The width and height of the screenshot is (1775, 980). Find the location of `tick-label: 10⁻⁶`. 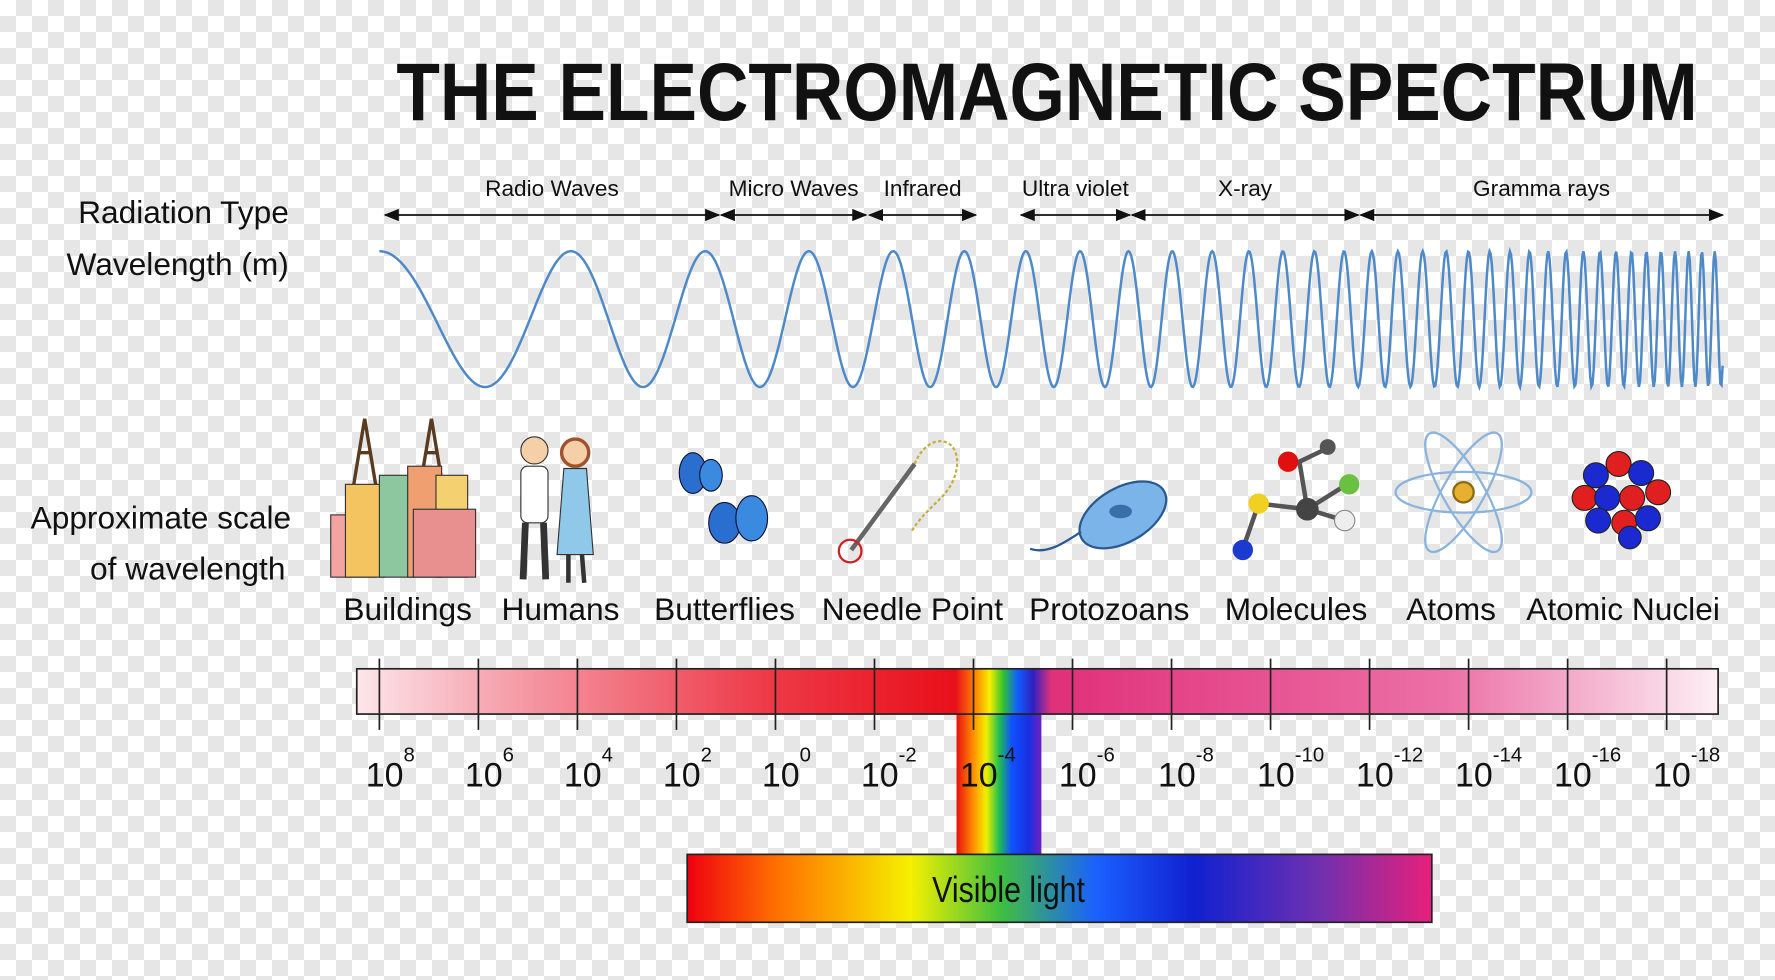

tick-label: 10⁻⁶ is located at coordinates (1087, 770).